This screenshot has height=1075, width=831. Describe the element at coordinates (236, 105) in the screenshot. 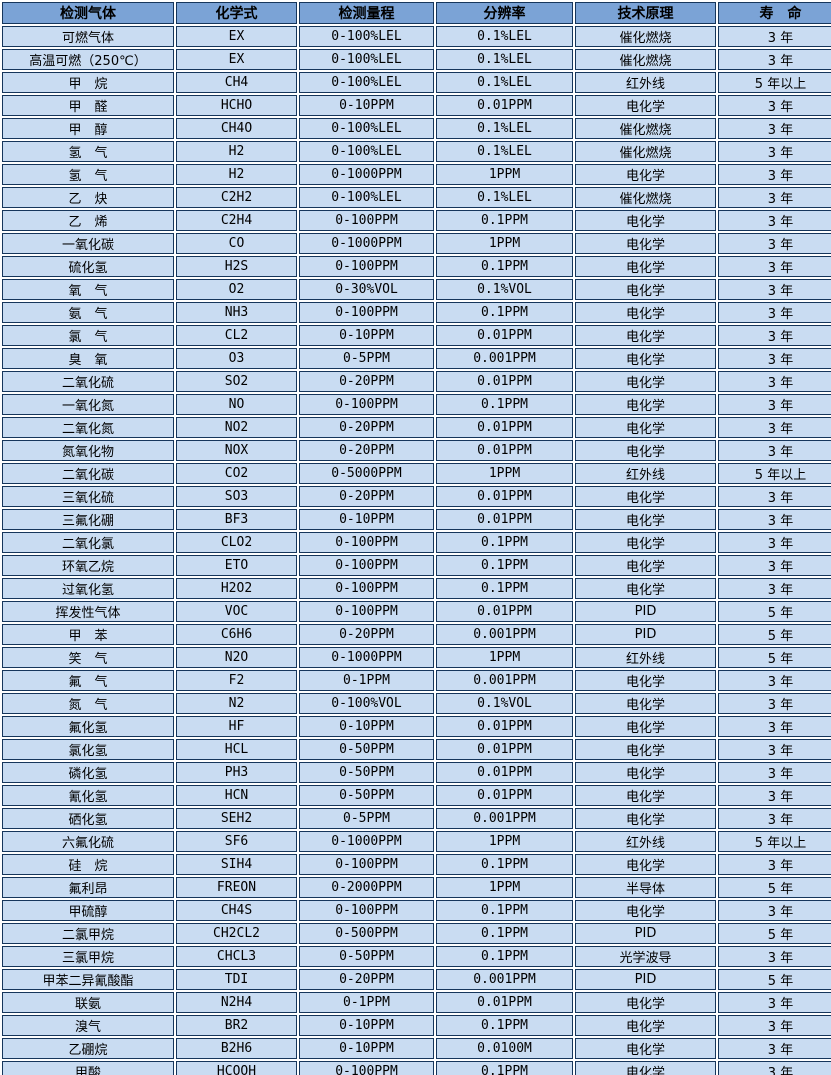

I see `cell-formula: HCHO` at that location.